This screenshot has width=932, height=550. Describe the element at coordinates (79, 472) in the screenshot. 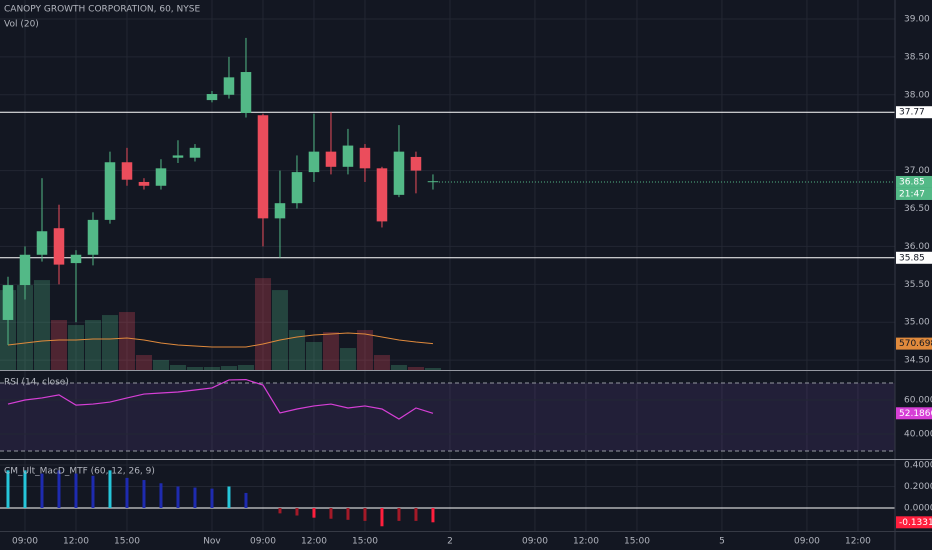

I see `macd-title: CM_Ult_MacD_MTF (60, 12, 26, 9)` at that location.